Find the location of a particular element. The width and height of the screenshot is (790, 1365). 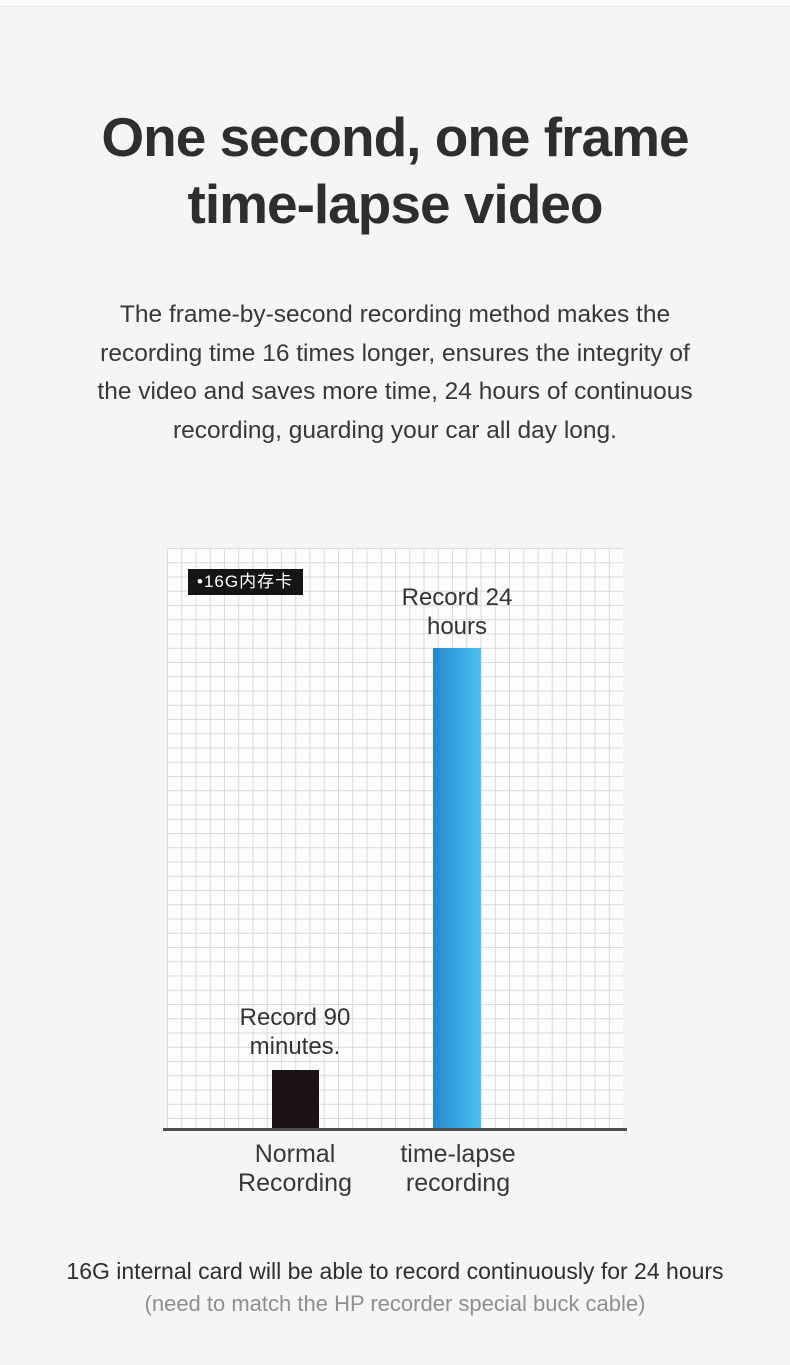

category-label-timelapse: time-lapse recording is located at coordinates (458, 1168).